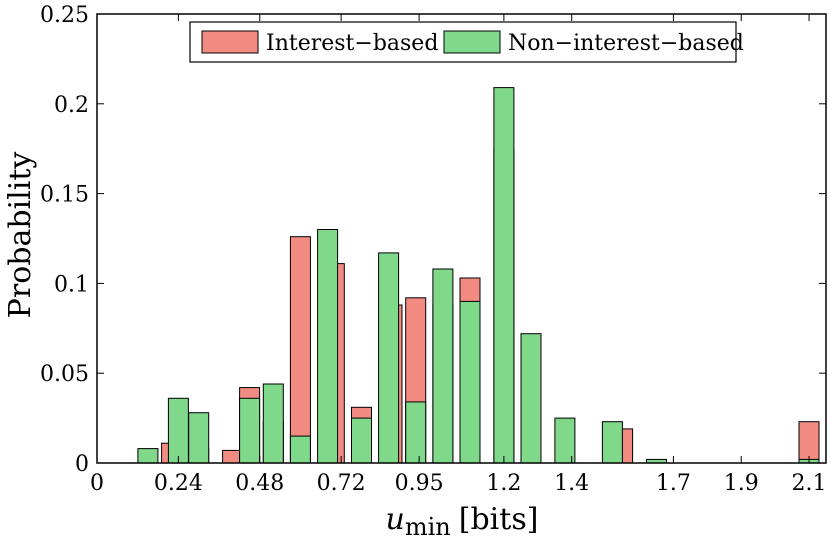  I want to click on y-axis-label: Probability, so click(20, 235).